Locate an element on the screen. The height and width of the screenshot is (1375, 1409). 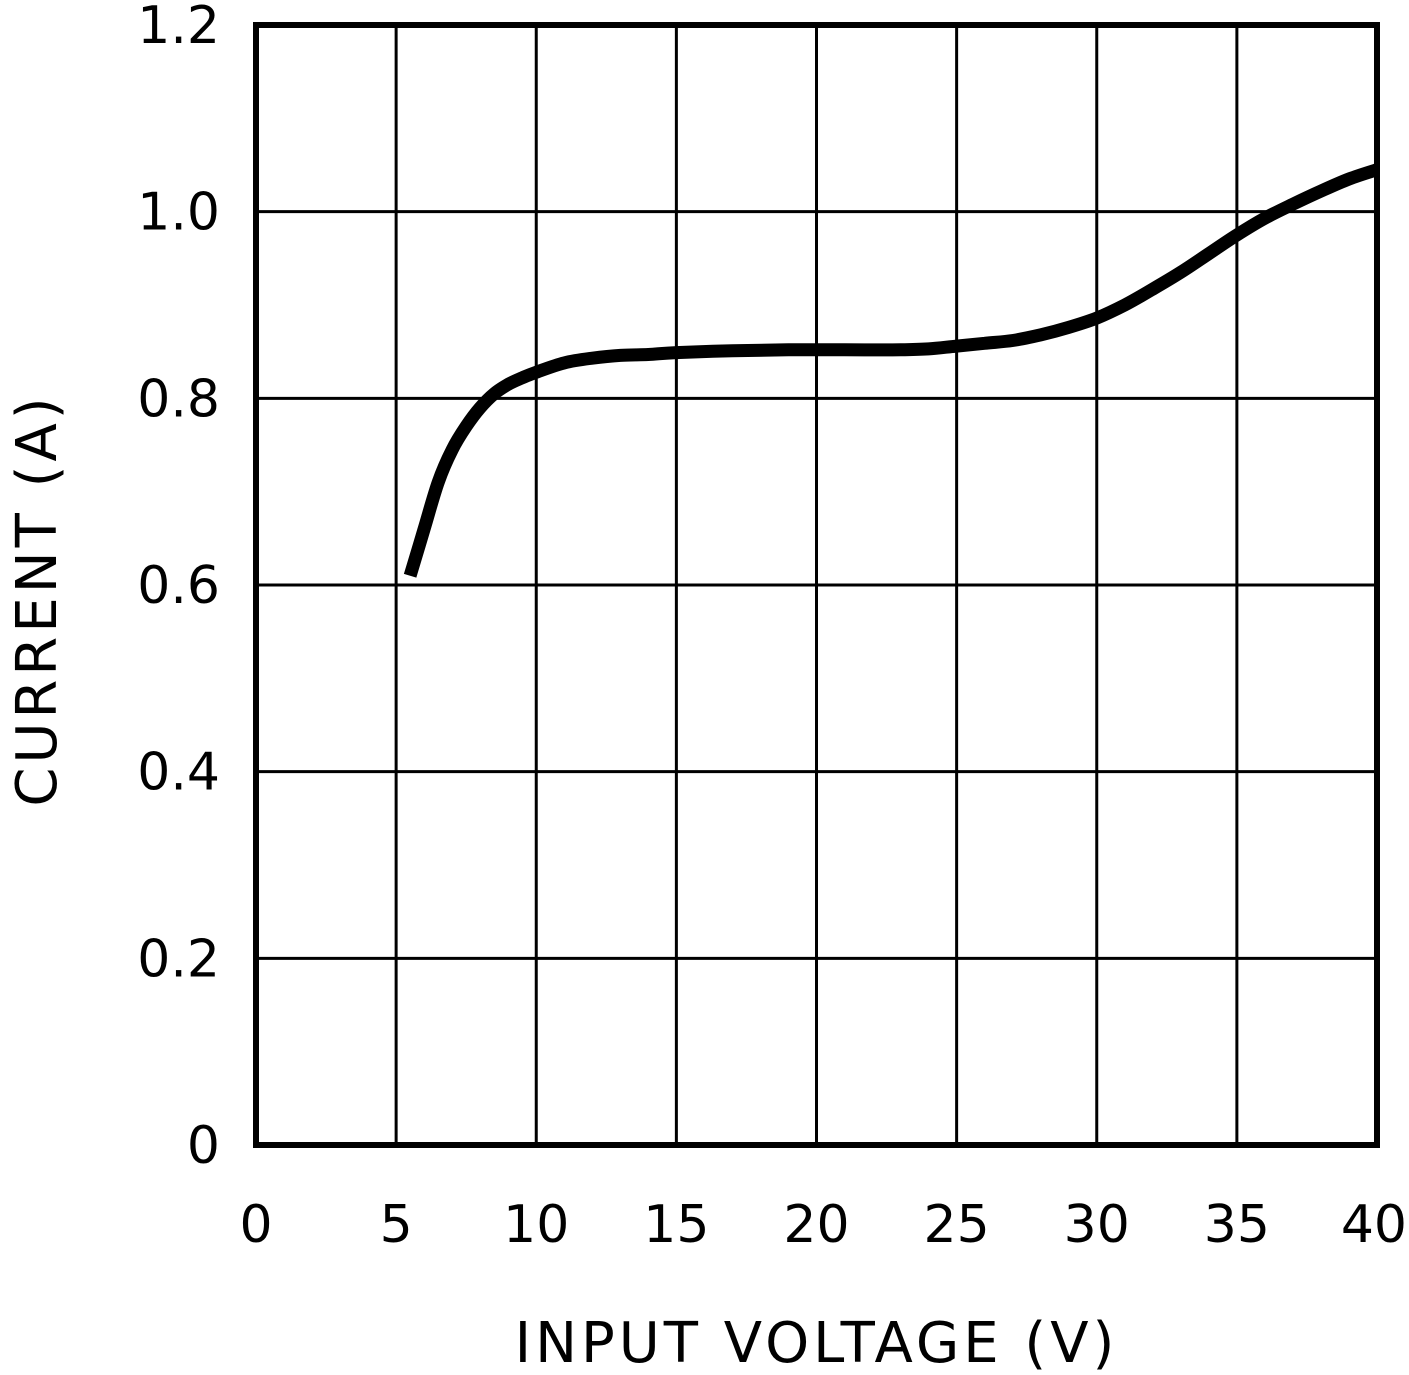
y-tick-labels: 0 0.2 0.4 0.6 0.8 1.0 1.2 is located at coordinates (178, 588).